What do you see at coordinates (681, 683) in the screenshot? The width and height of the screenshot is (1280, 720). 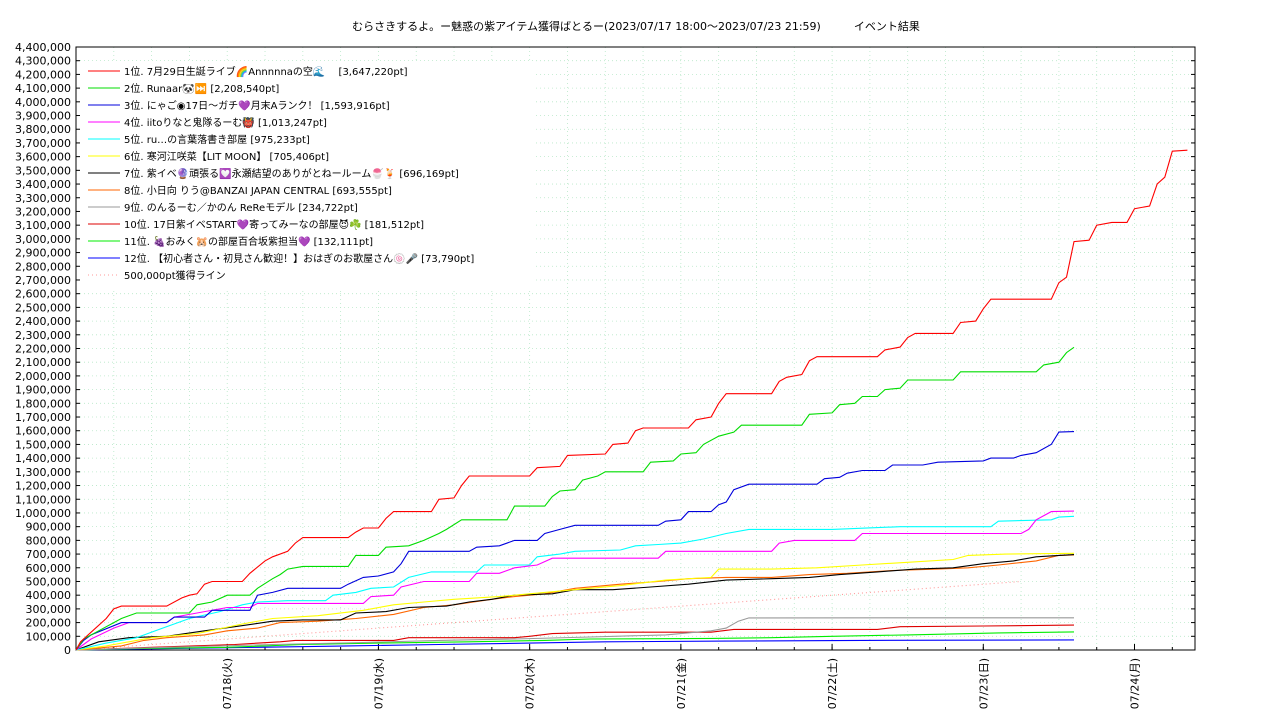 I see `x-tick-label: 07/21(金)` at bounding box center [681, 683].